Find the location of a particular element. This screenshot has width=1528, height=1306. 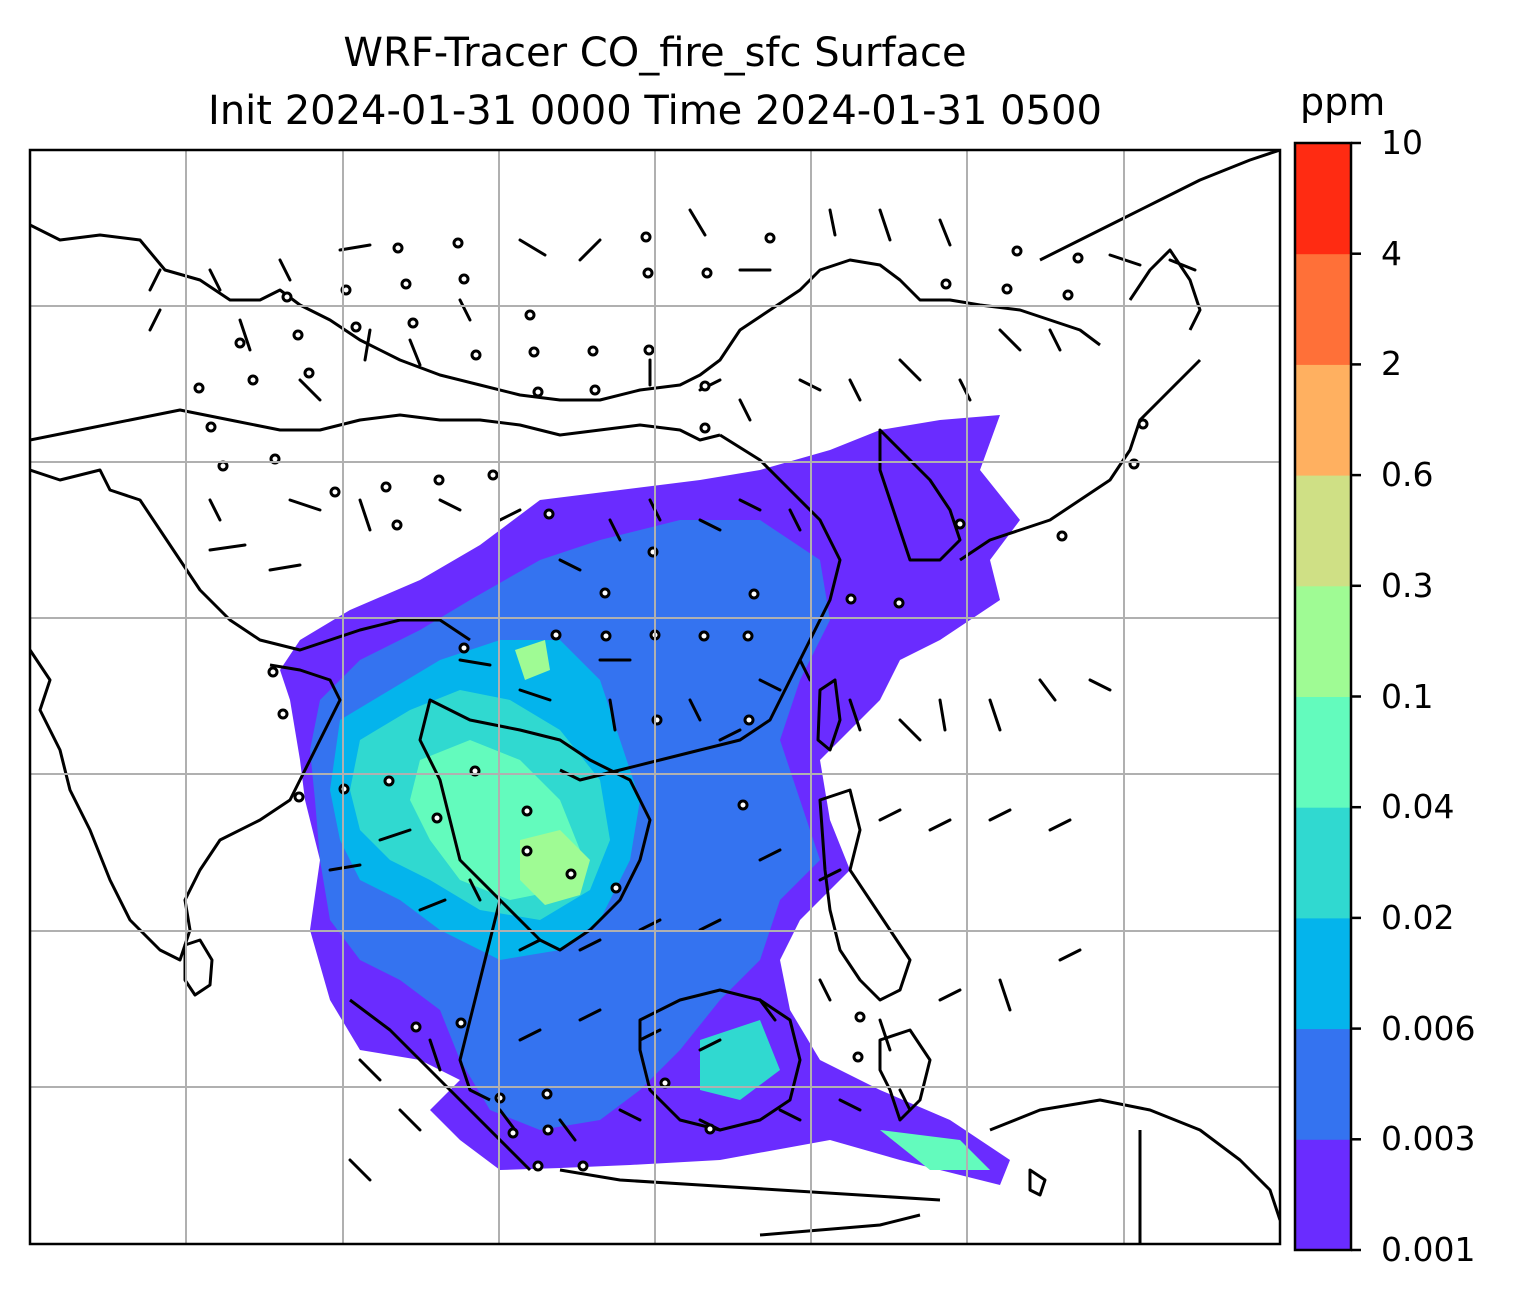

colorbar-tick-label: 10 is located at coordinates (1402, 142).